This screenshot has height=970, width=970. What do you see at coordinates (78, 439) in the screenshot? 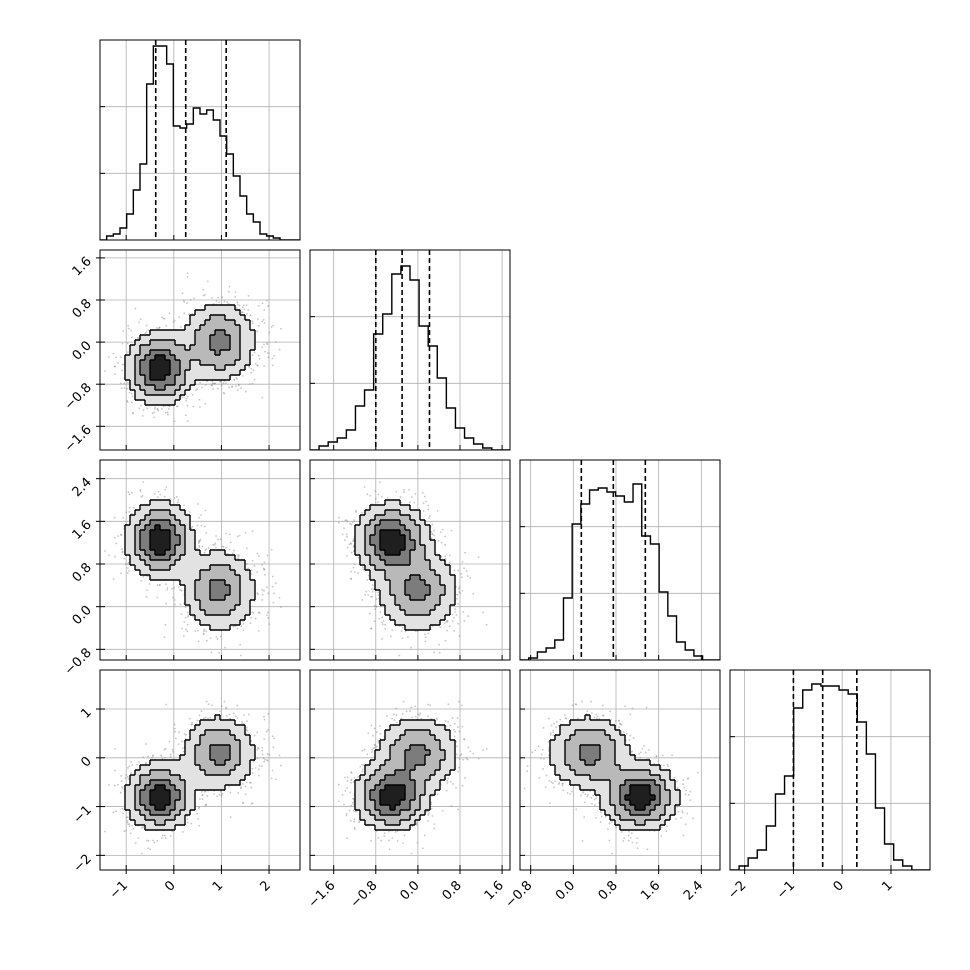
I see `y-tick-label-1-0: −1.6` at bounding box center [78, 439].